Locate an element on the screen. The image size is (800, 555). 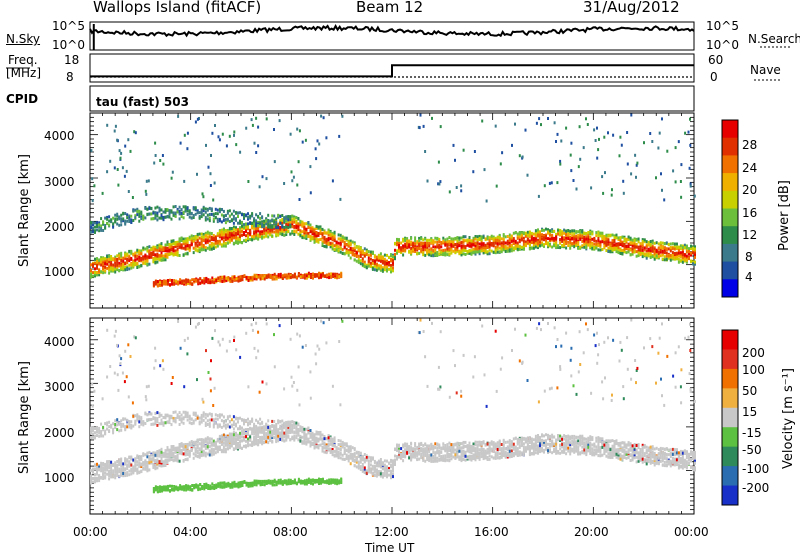
frequency-line is located at coordinates (392, 70).